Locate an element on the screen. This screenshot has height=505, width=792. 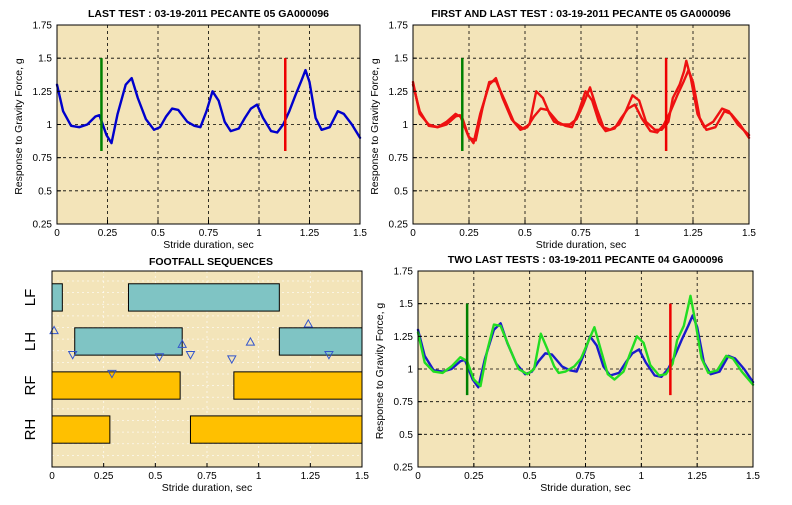
limb-label-lh: LH is located at coordinates (30, 341).